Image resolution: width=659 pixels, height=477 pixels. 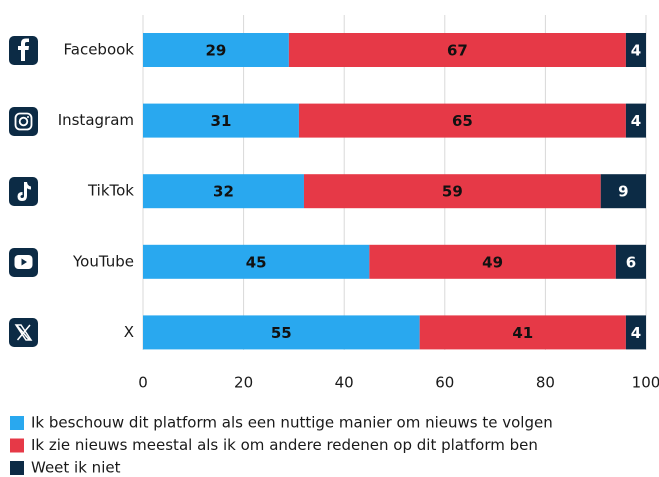 I want to click on data-label: 55, so click(x=281, y=333).